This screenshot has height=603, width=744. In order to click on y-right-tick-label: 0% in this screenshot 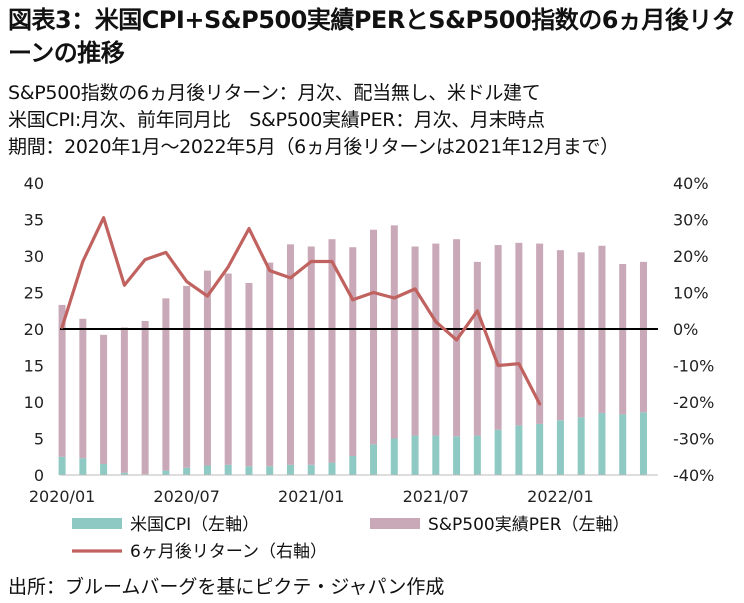, I will do `click(685, 329)`.